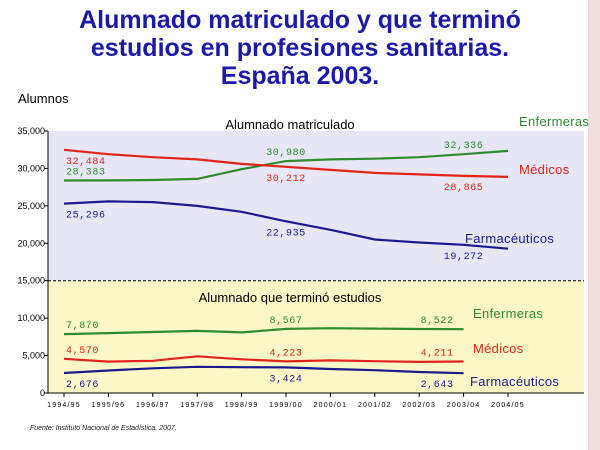  Describe the element at coordinates (331, 405) in the screenshot. I see `x-tick-label: 2000/01` at that location.